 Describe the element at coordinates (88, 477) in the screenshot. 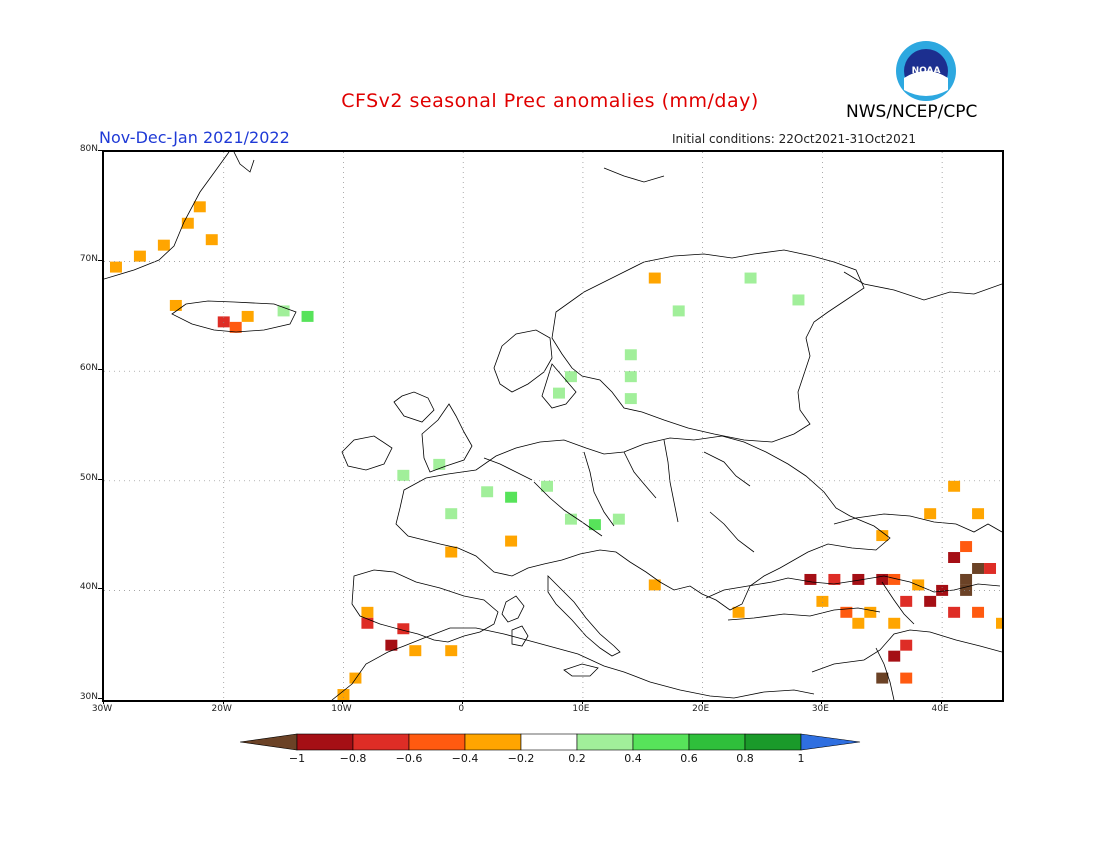

I see `lat-label: 50N` at that location.